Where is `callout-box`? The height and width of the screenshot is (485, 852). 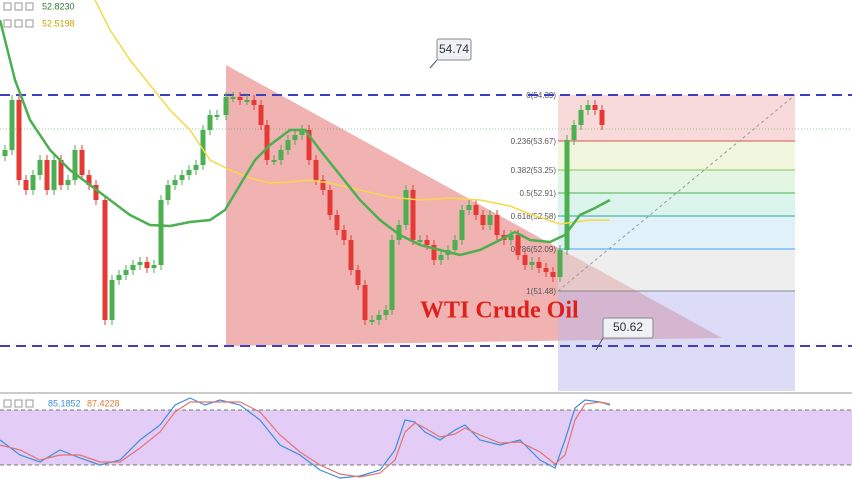
callout-box is located at coordinates (454, 49).